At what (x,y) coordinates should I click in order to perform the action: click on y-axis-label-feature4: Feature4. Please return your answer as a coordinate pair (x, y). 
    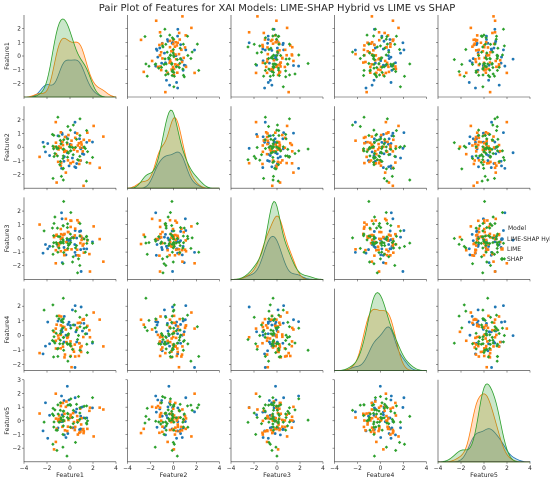
    Looking at the image, I should click on (7, 330).